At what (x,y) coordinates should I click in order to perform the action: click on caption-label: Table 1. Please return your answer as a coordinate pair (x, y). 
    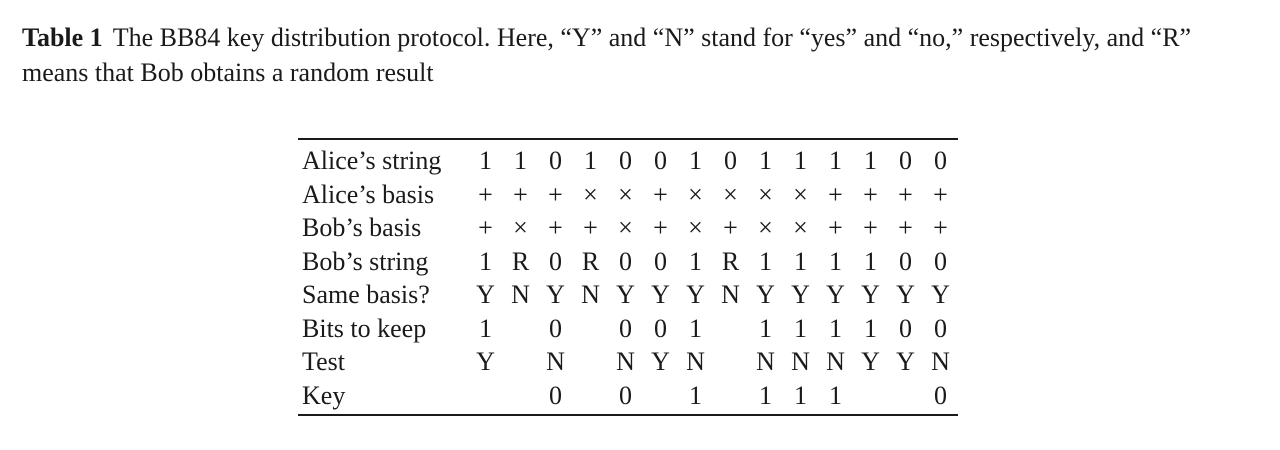
    Looking at the image, I should click on (62, 37).